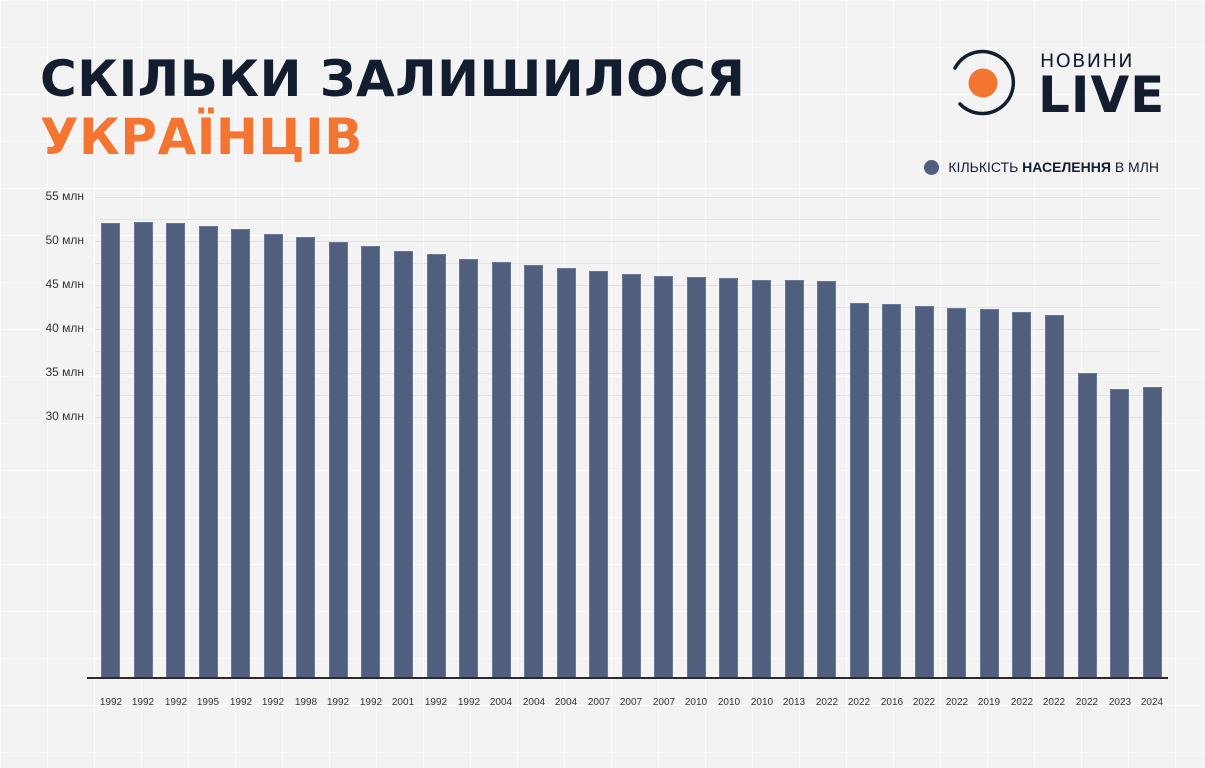  What do you see at coordinates (64, 372) in the screenshot?
I see `y-tick-label: 35 млн` at bounding box center [64, 372].